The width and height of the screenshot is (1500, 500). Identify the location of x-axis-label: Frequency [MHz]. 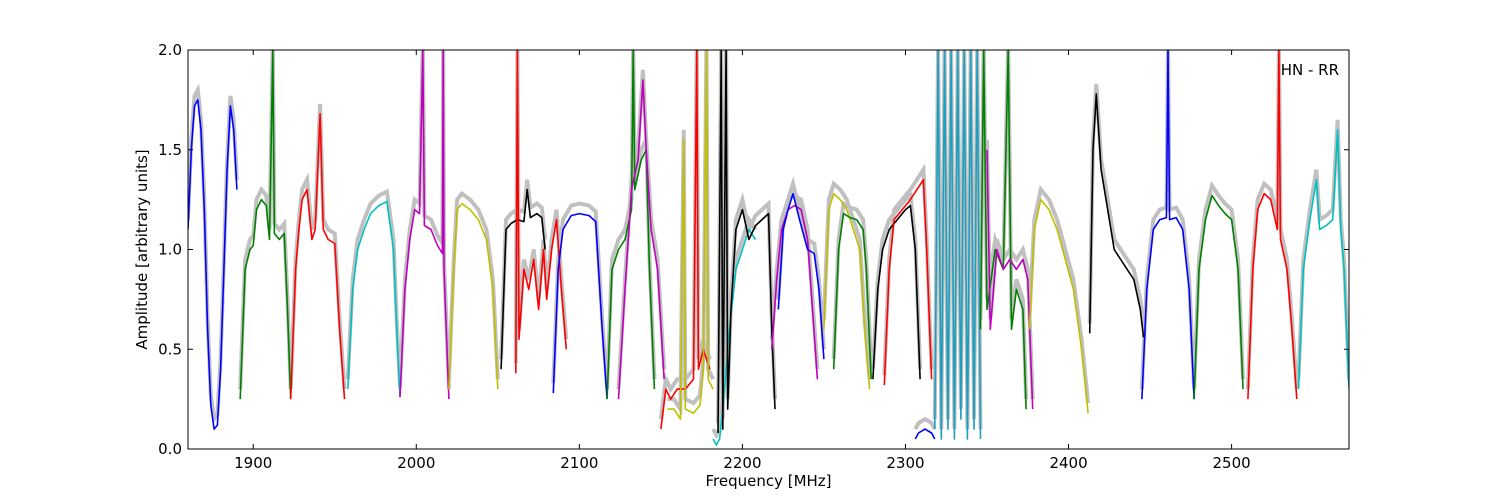
(768, 481).